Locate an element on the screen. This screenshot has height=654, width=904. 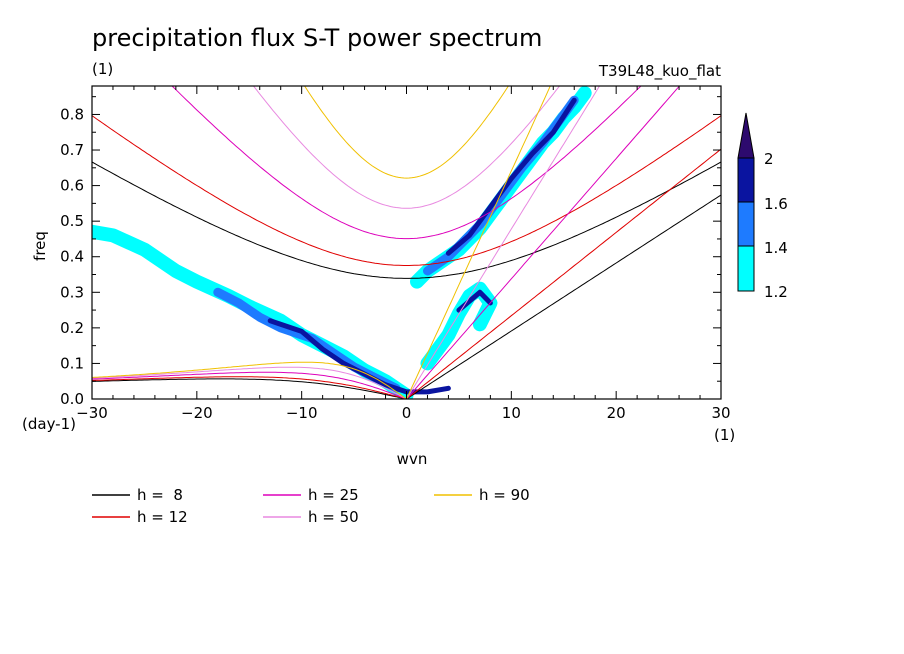
curve-kelvin-h25 is located at coordinates (543, 242).